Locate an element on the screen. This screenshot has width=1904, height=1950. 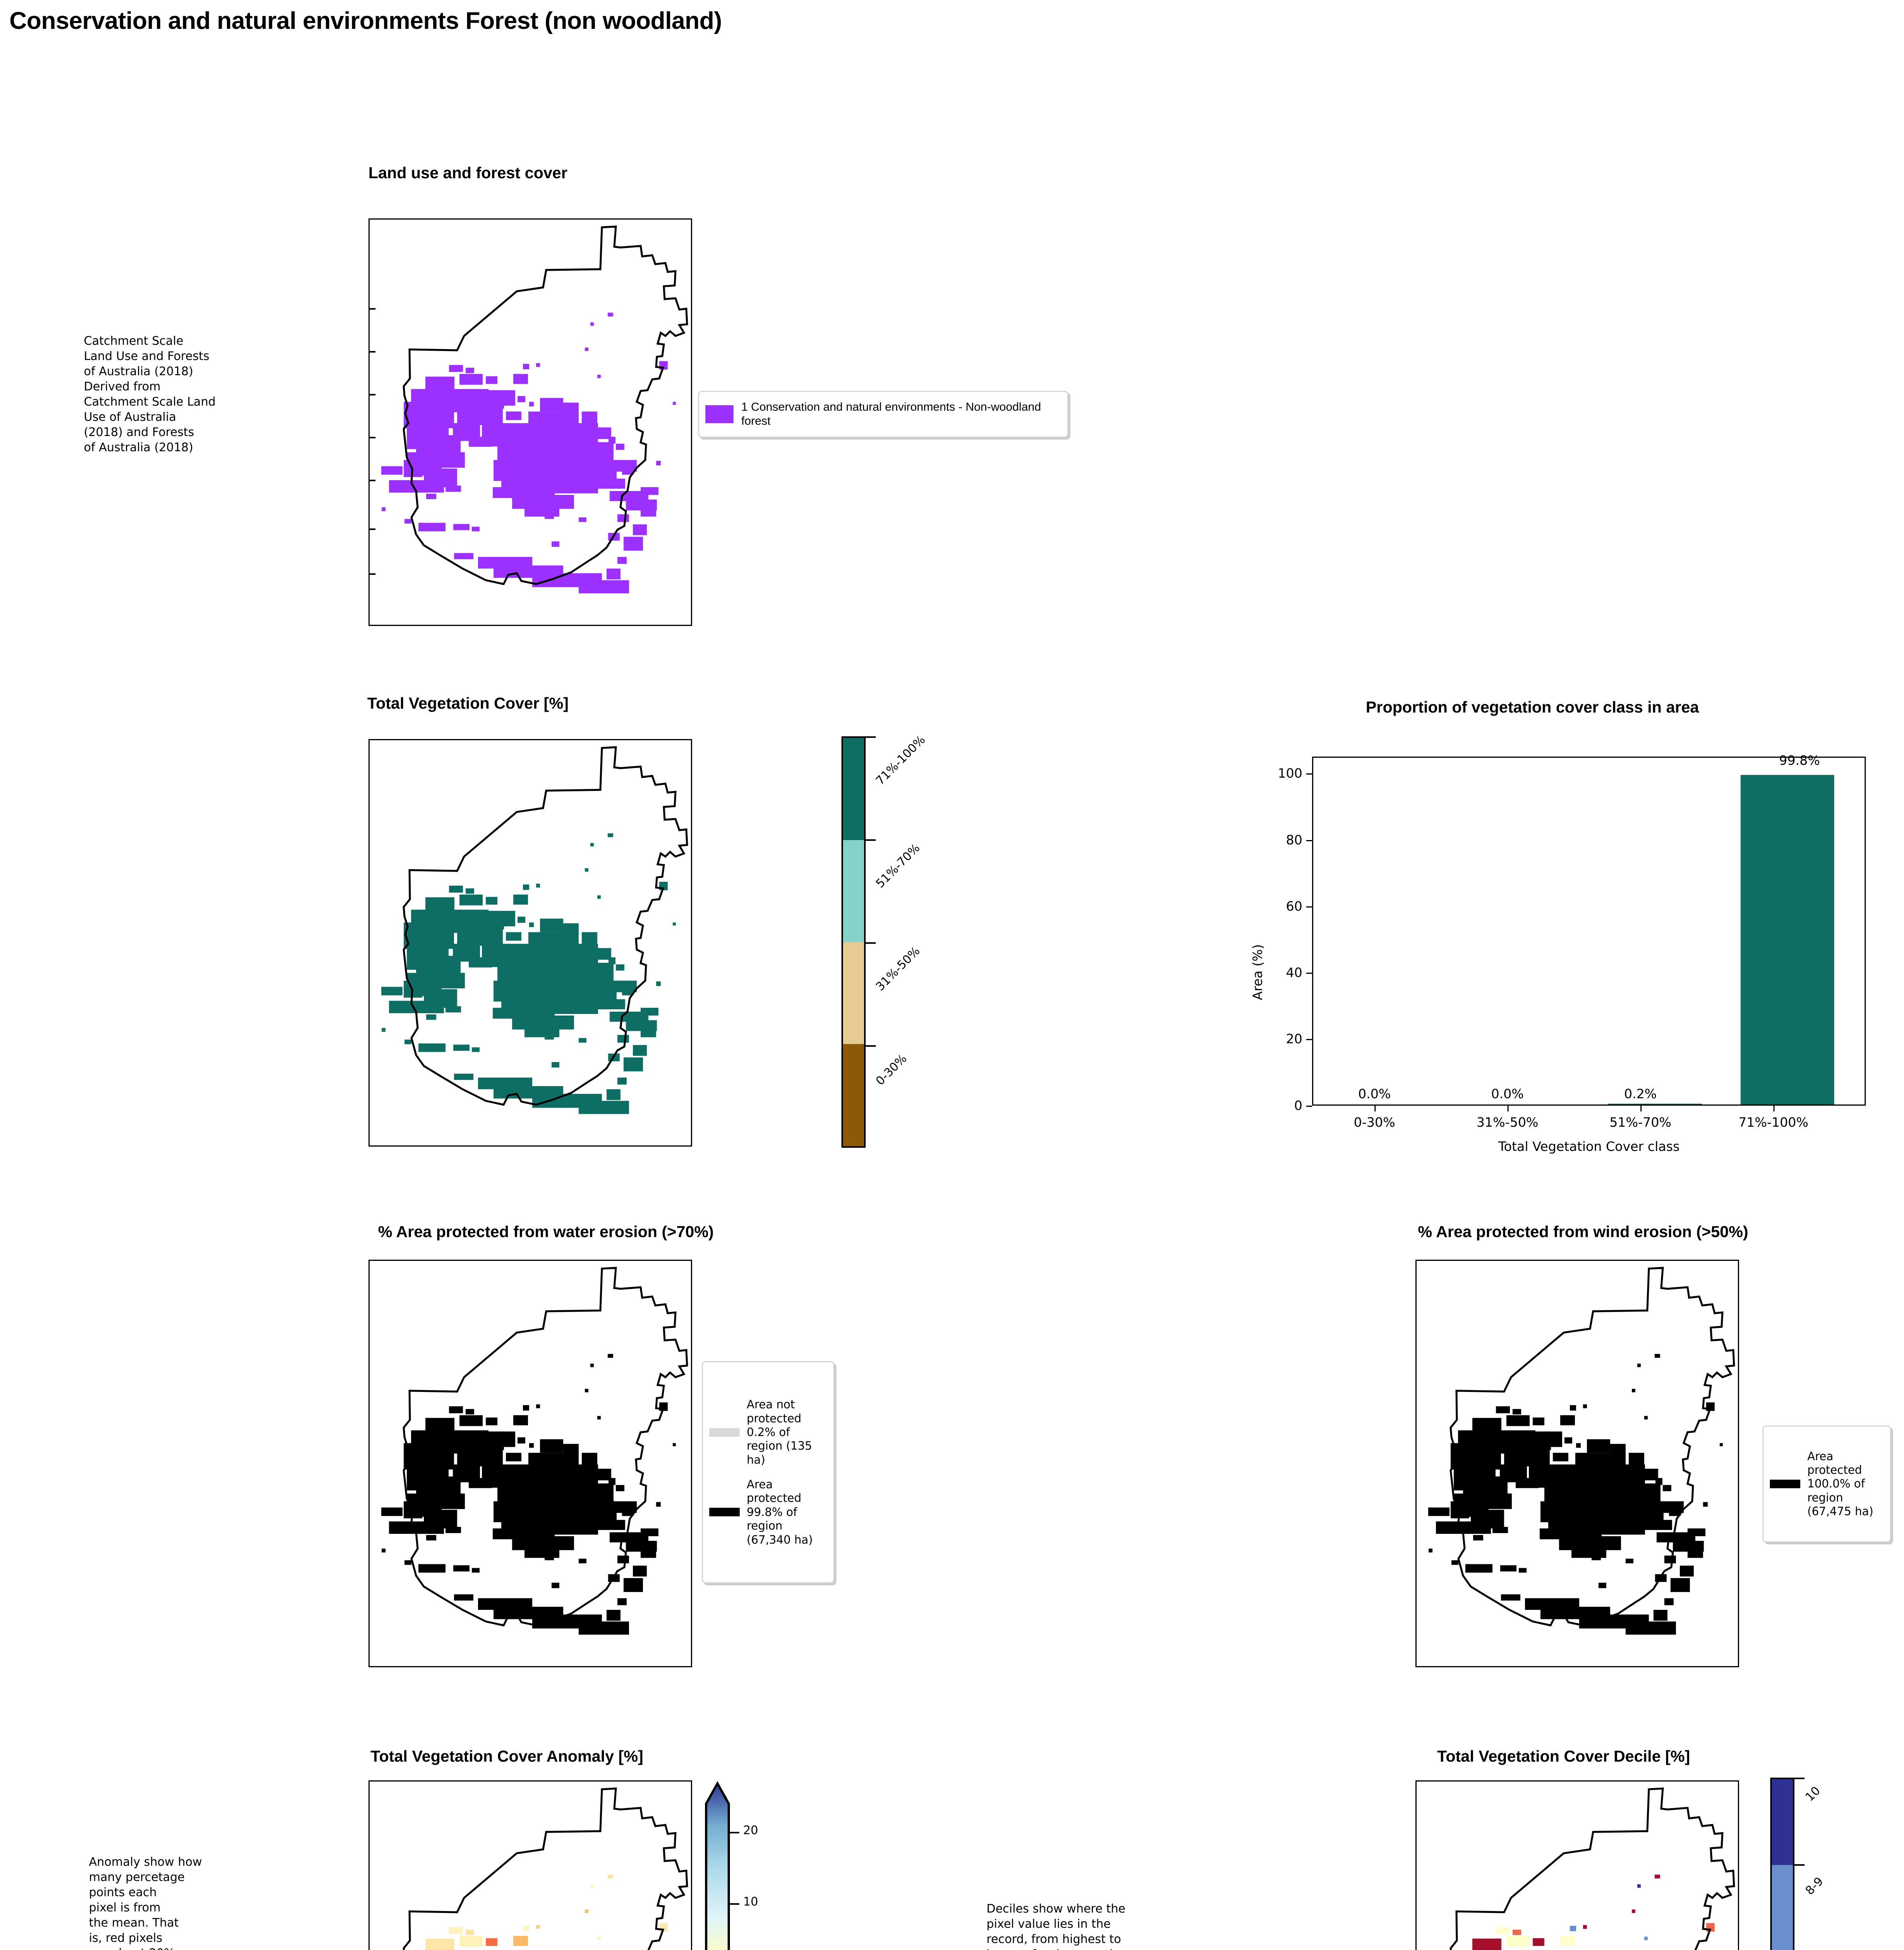
ytick-20: 20 is located at coordinates (1294, 1039).